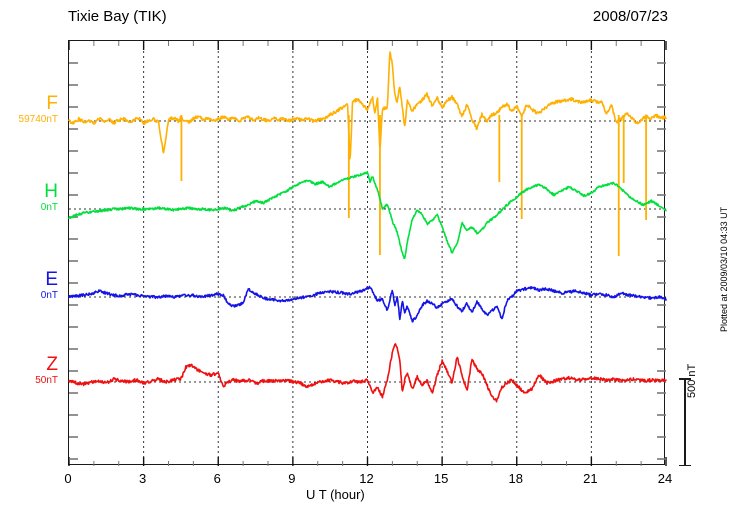 Image resolution: width=730 pixels, height=520 pixels. What do you see at coordinates (724, 269) in the screenshot?
I see `plotted-timestamp: Plotted at 2009/03/10 04:33 UT` at bounding box center [724, 269].